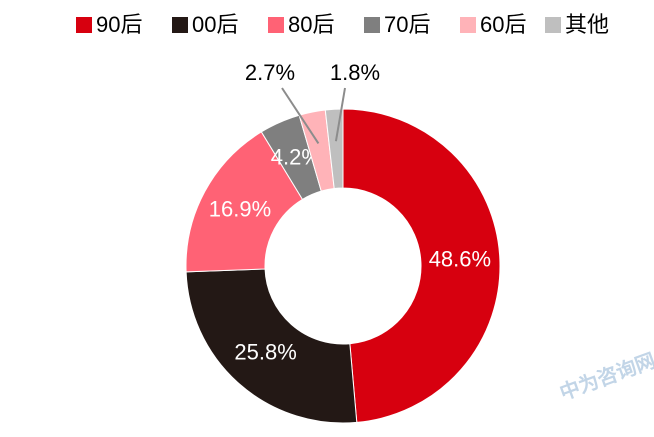  I want to click on legend-label: 80后, so click(311, 24).